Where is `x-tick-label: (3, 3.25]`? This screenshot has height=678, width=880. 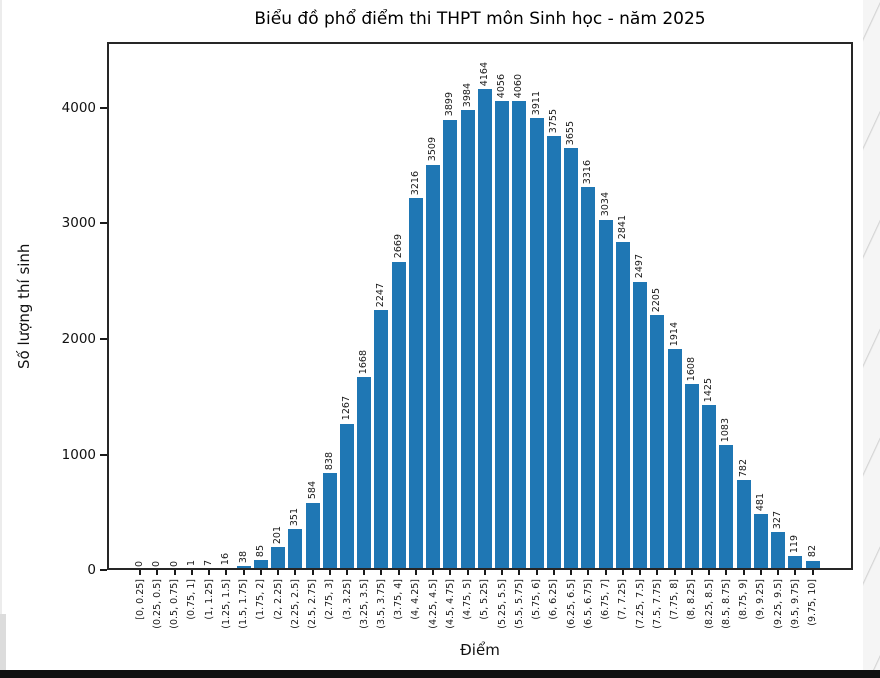
x-tick-label: (3, 3.25] is located at coordinates (347, 599).